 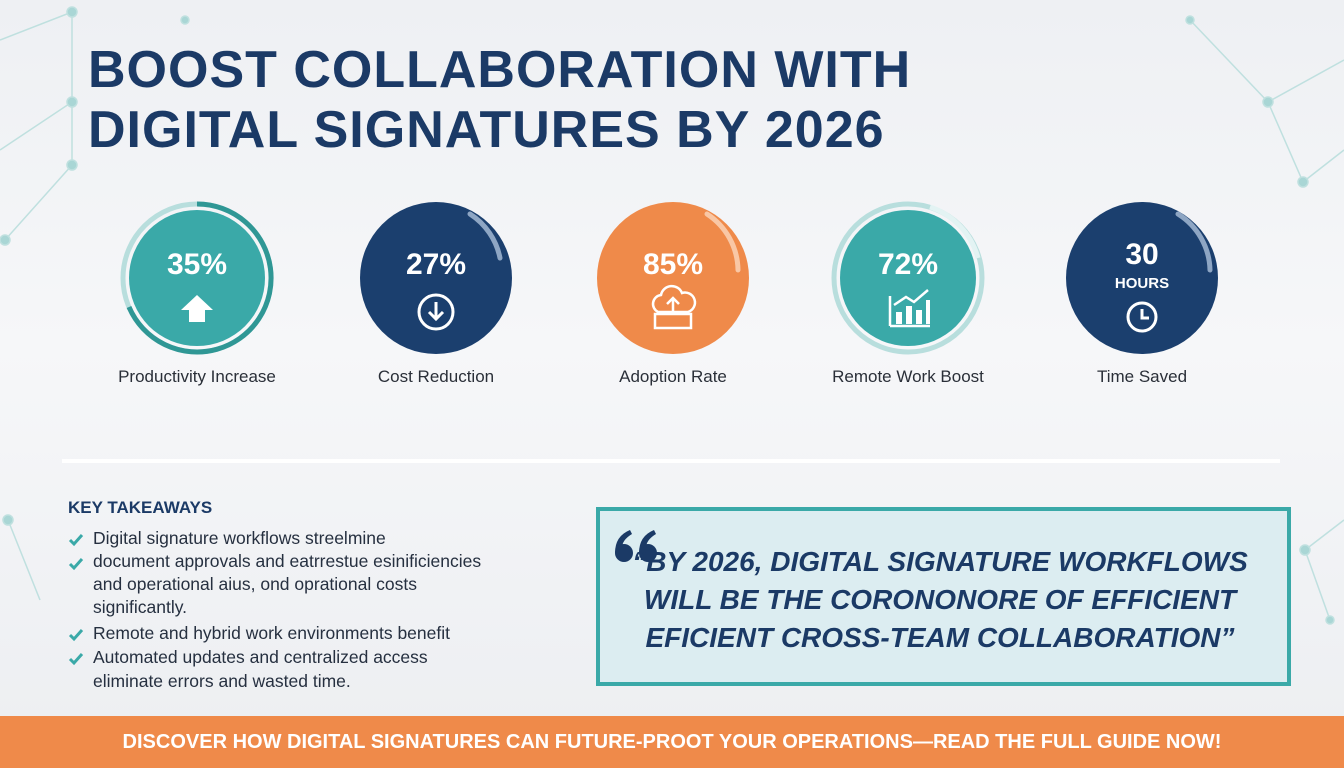 I want to click on stat-label: Adoption Rate, so click(x=673, y=376).